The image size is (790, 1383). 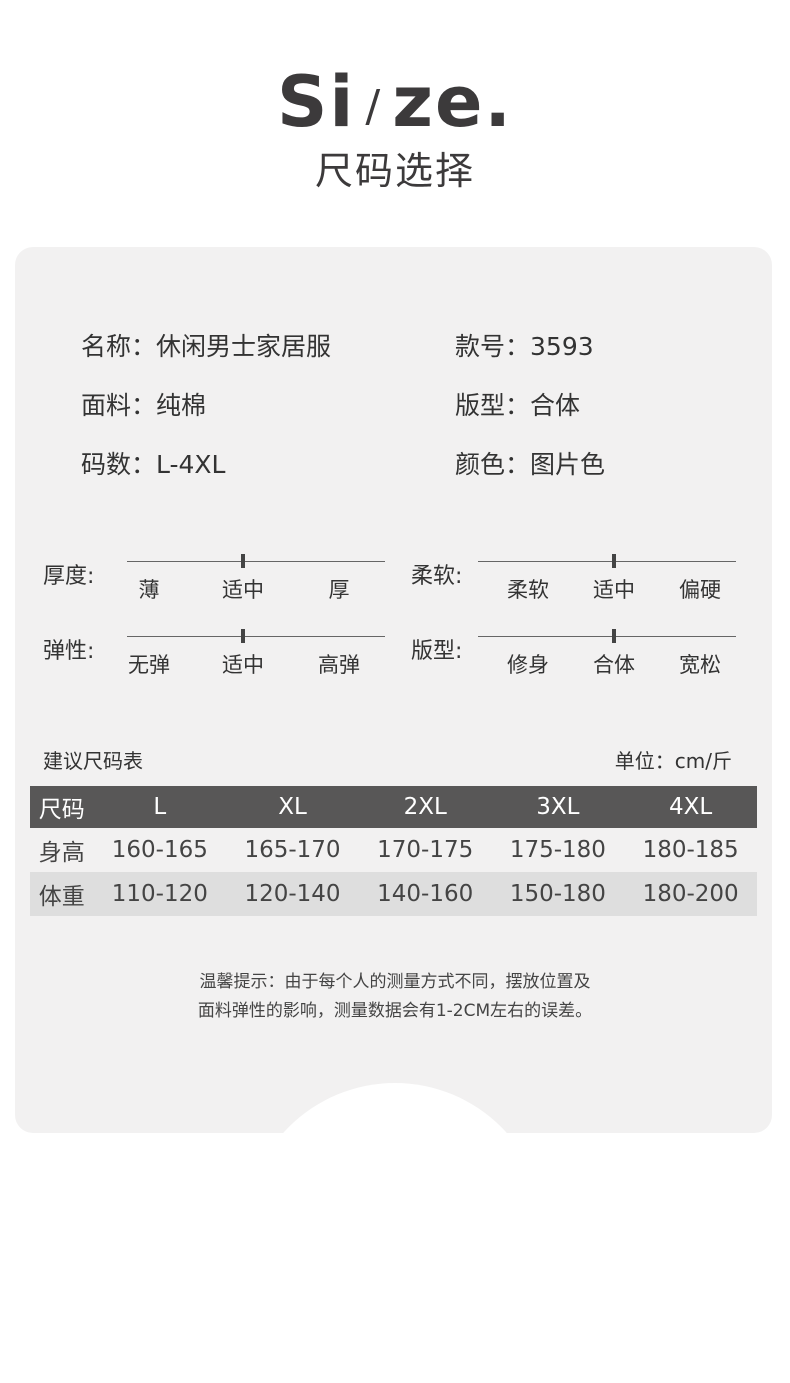 I want to click on scale-option: 无弹, so click(x=149, y=665).